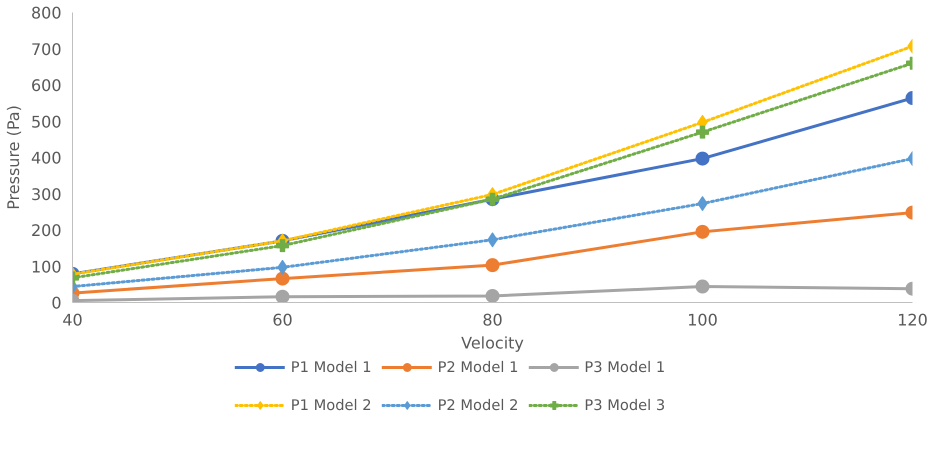 The width and height of the screenshot is (933, 473). I want to click on y-tick-label: 200, so click(46, 230).